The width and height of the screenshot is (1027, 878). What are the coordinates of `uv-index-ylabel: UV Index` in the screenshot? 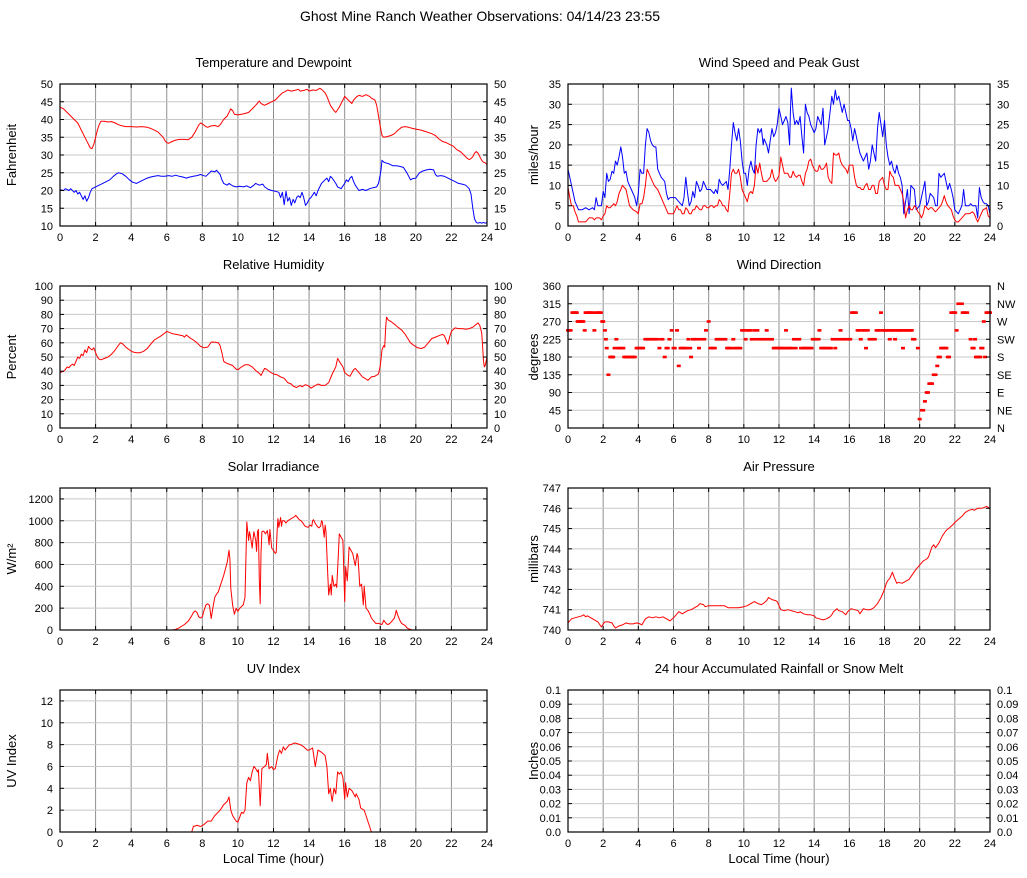 It's located at (11, 761).